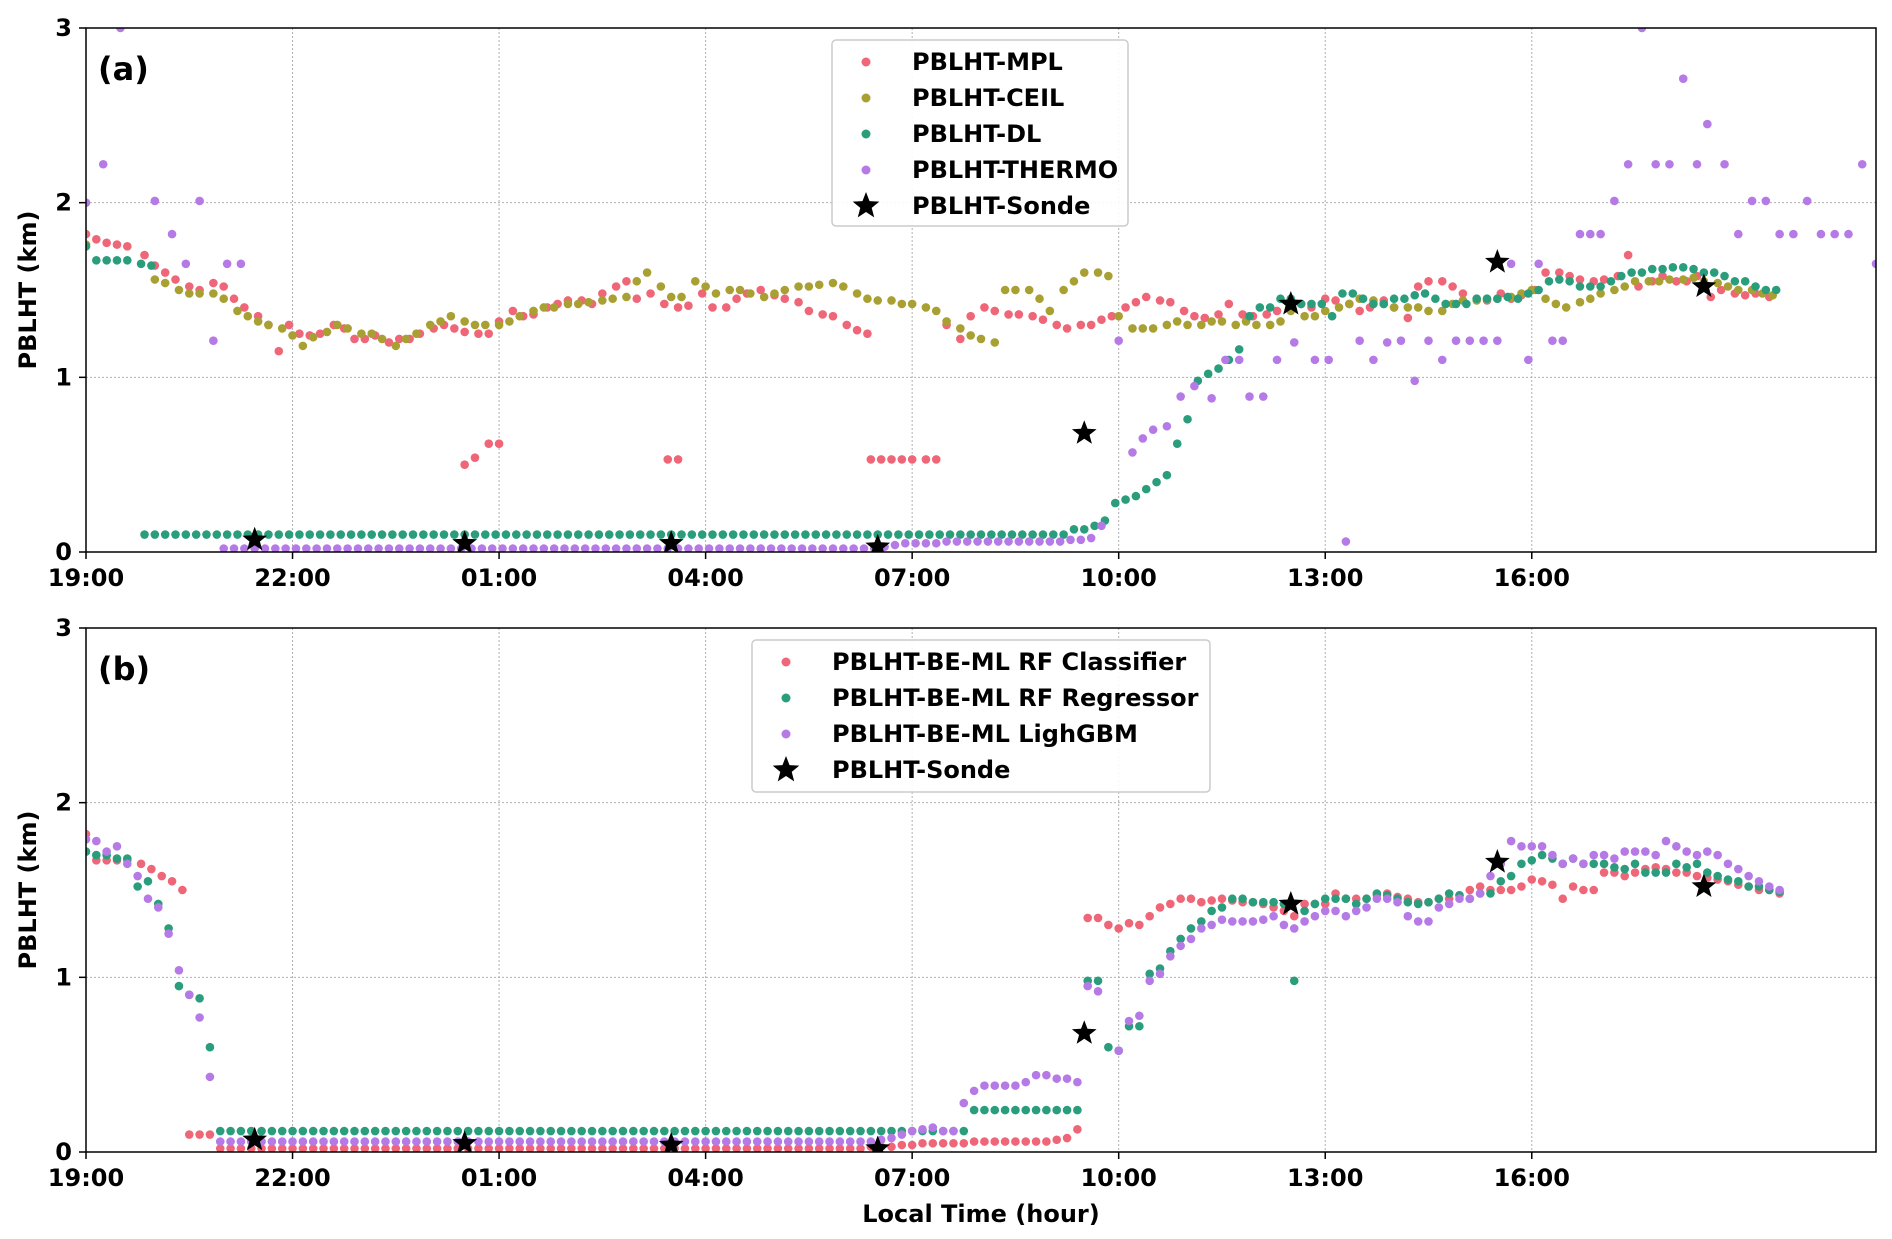 This screenshot has width=1892, height=1239. Describe the element at coordinates (705, 578) in the screenshot. I see `x-tick-label: 04:00` at that location.